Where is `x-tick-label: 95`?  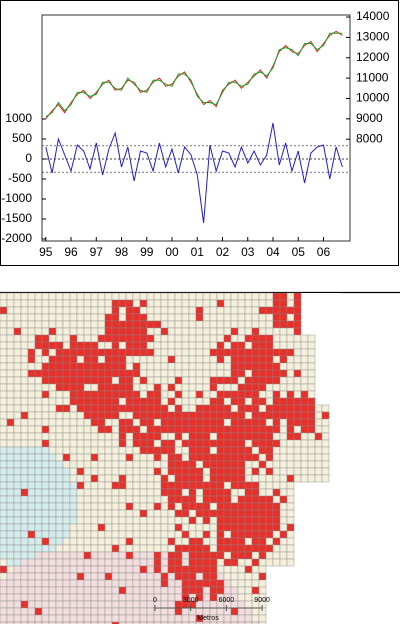
x-tick-label: 95 is located at coordinates (46, 252).